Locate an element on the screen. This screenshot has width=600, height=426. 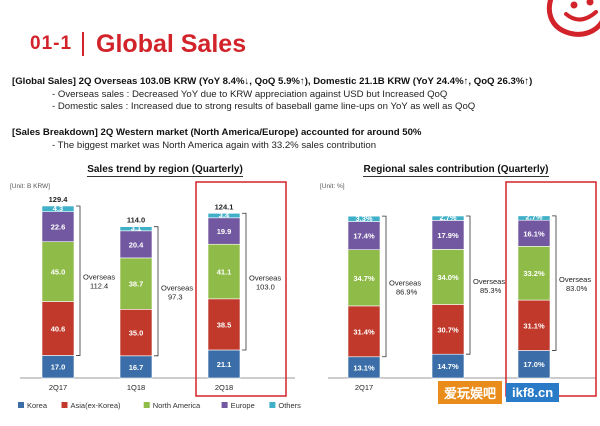
chart-1-title: Sales trend by region (Quarterly) is located at coordinates (165, 170).